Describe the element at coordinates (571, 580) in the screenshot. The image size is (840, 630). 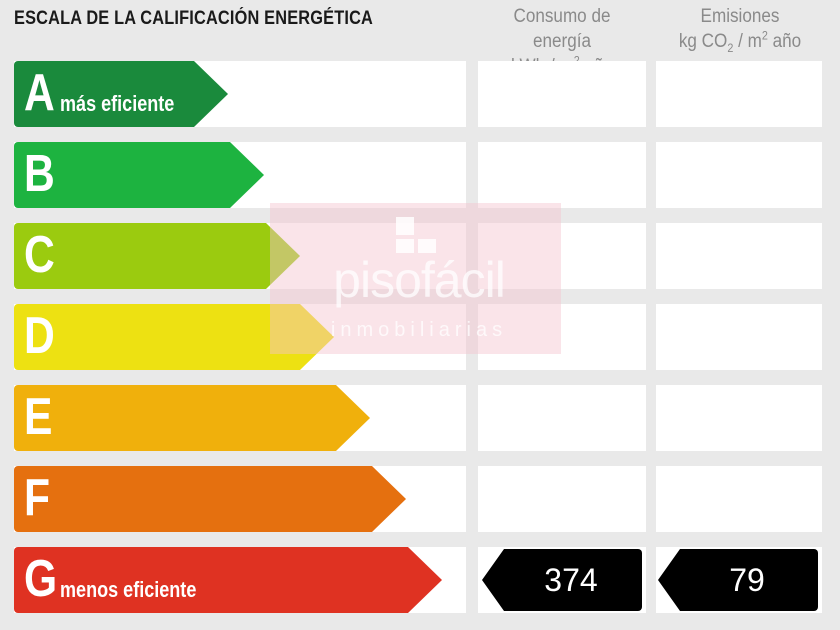
I see `energy-value: 374` at that location.